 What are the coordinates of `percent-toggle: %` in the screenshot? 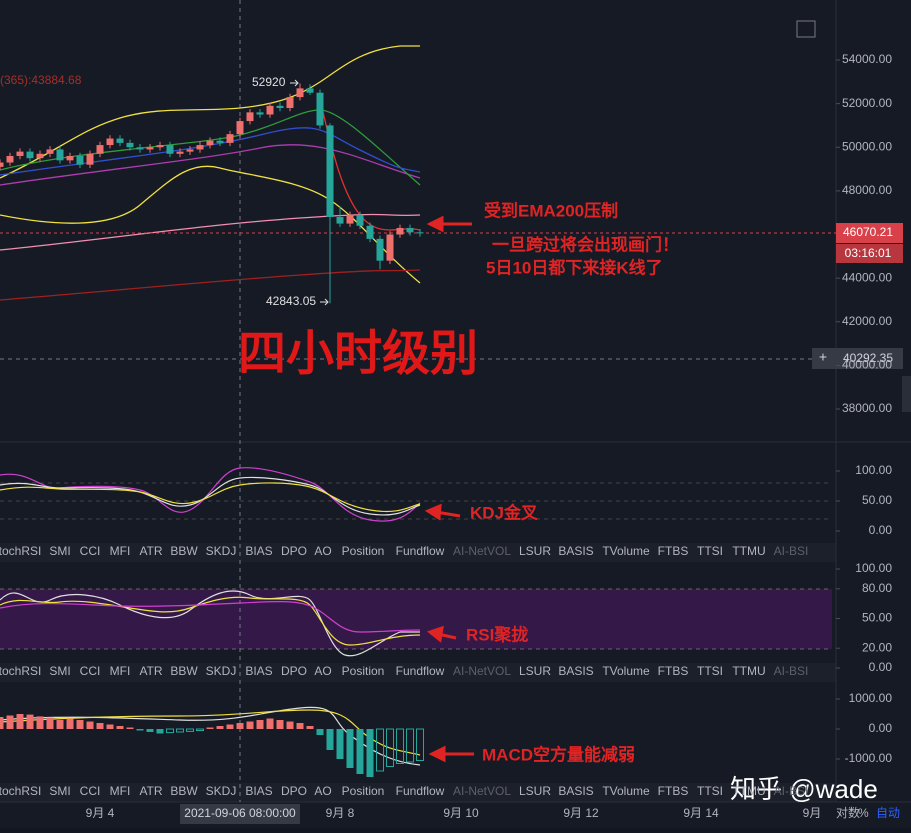 It's located at (863, 813).